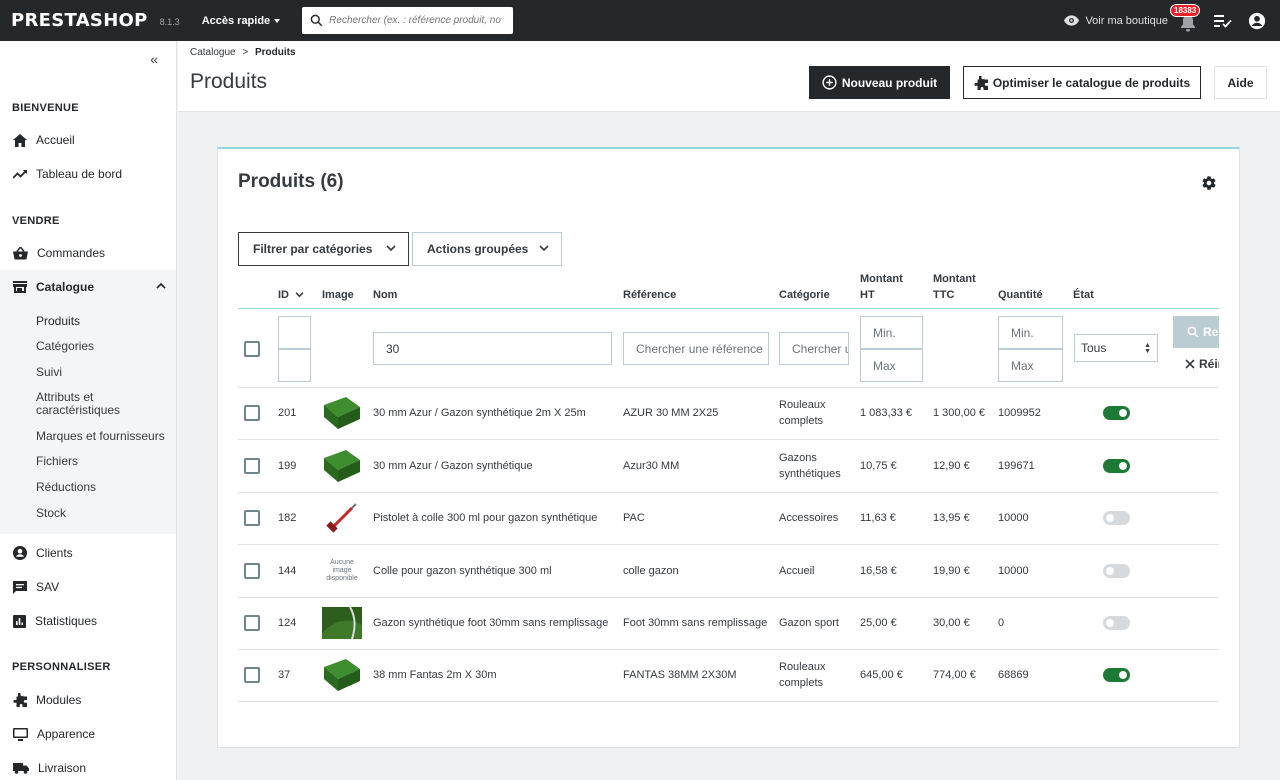  What do you see at coordinates (1123, 675) in the screenshot?
I see `toggle-knob` at bounding box center [1123, 675].